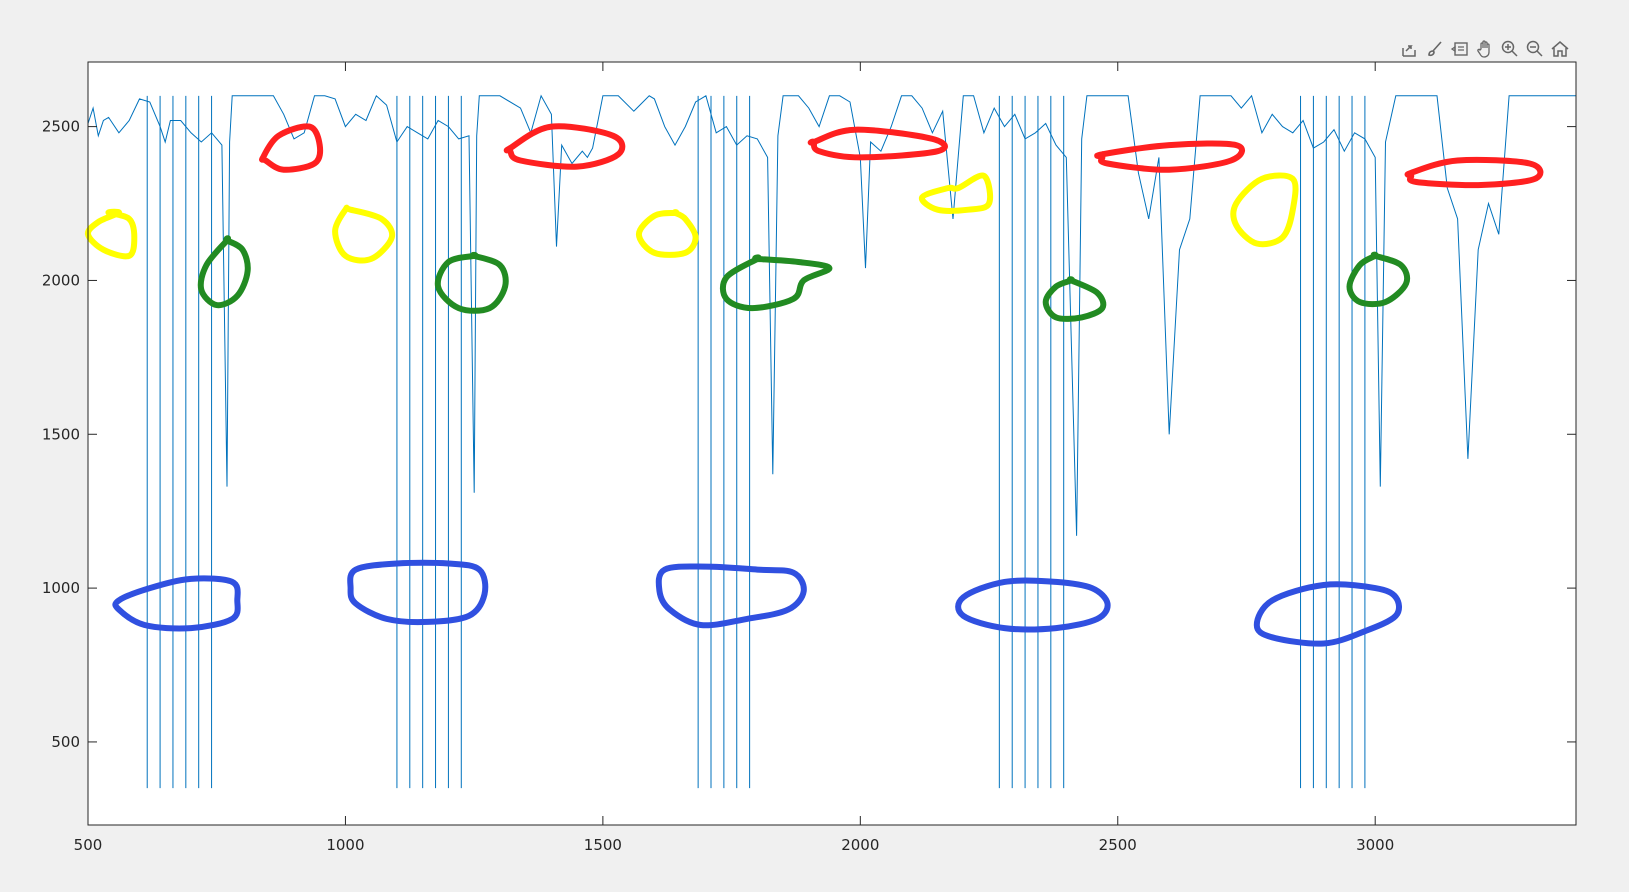 Image resolution: width=1629 pixels, height=892 pixels. I want to click on x-tick-label: 3000, so click(1375, 845).